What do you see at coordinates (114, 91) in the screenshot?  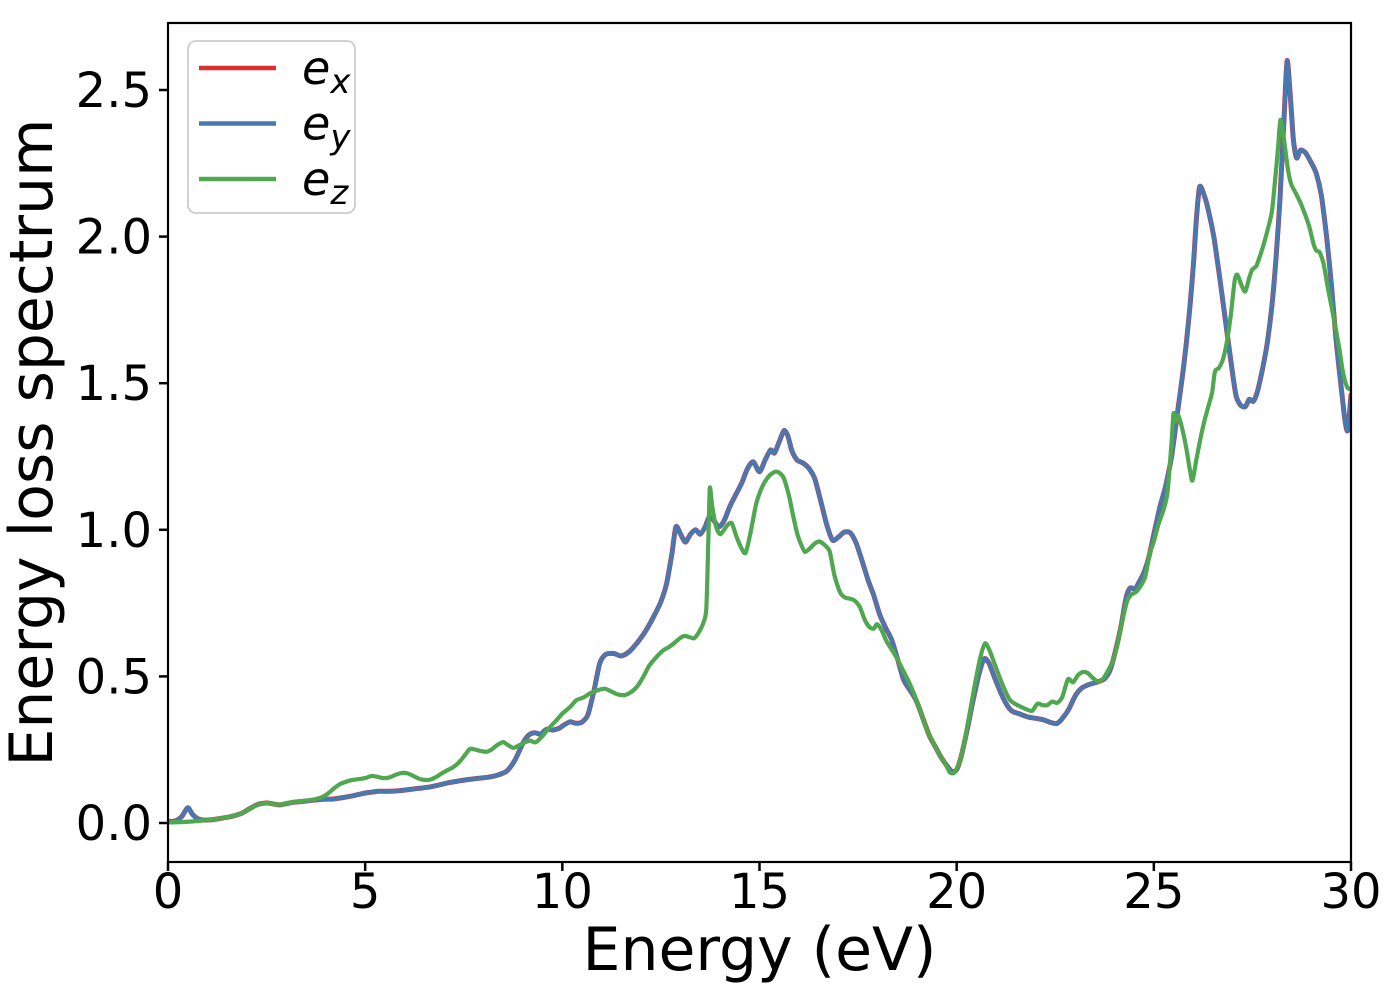 I see `y-tick-label: 2.5` at bounding box center [114, 91].